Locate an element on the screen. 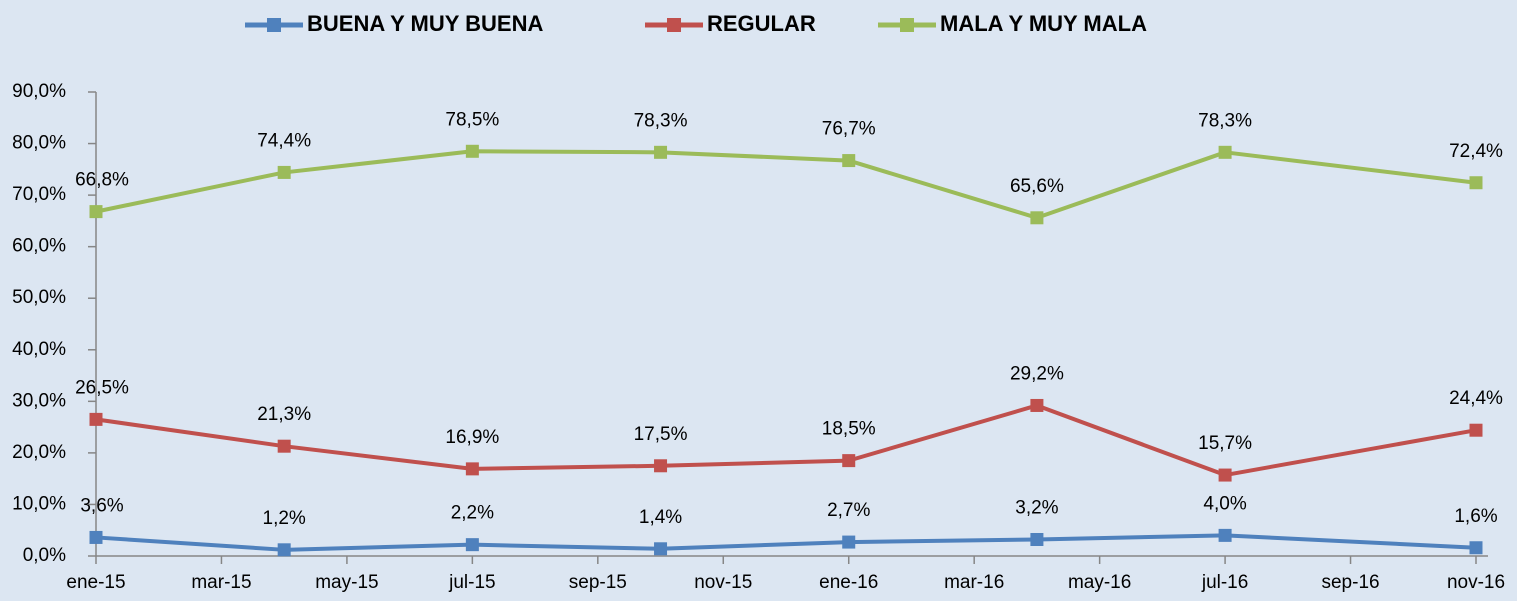  data-label: 72,4% is located at coordinates (1476, 151).